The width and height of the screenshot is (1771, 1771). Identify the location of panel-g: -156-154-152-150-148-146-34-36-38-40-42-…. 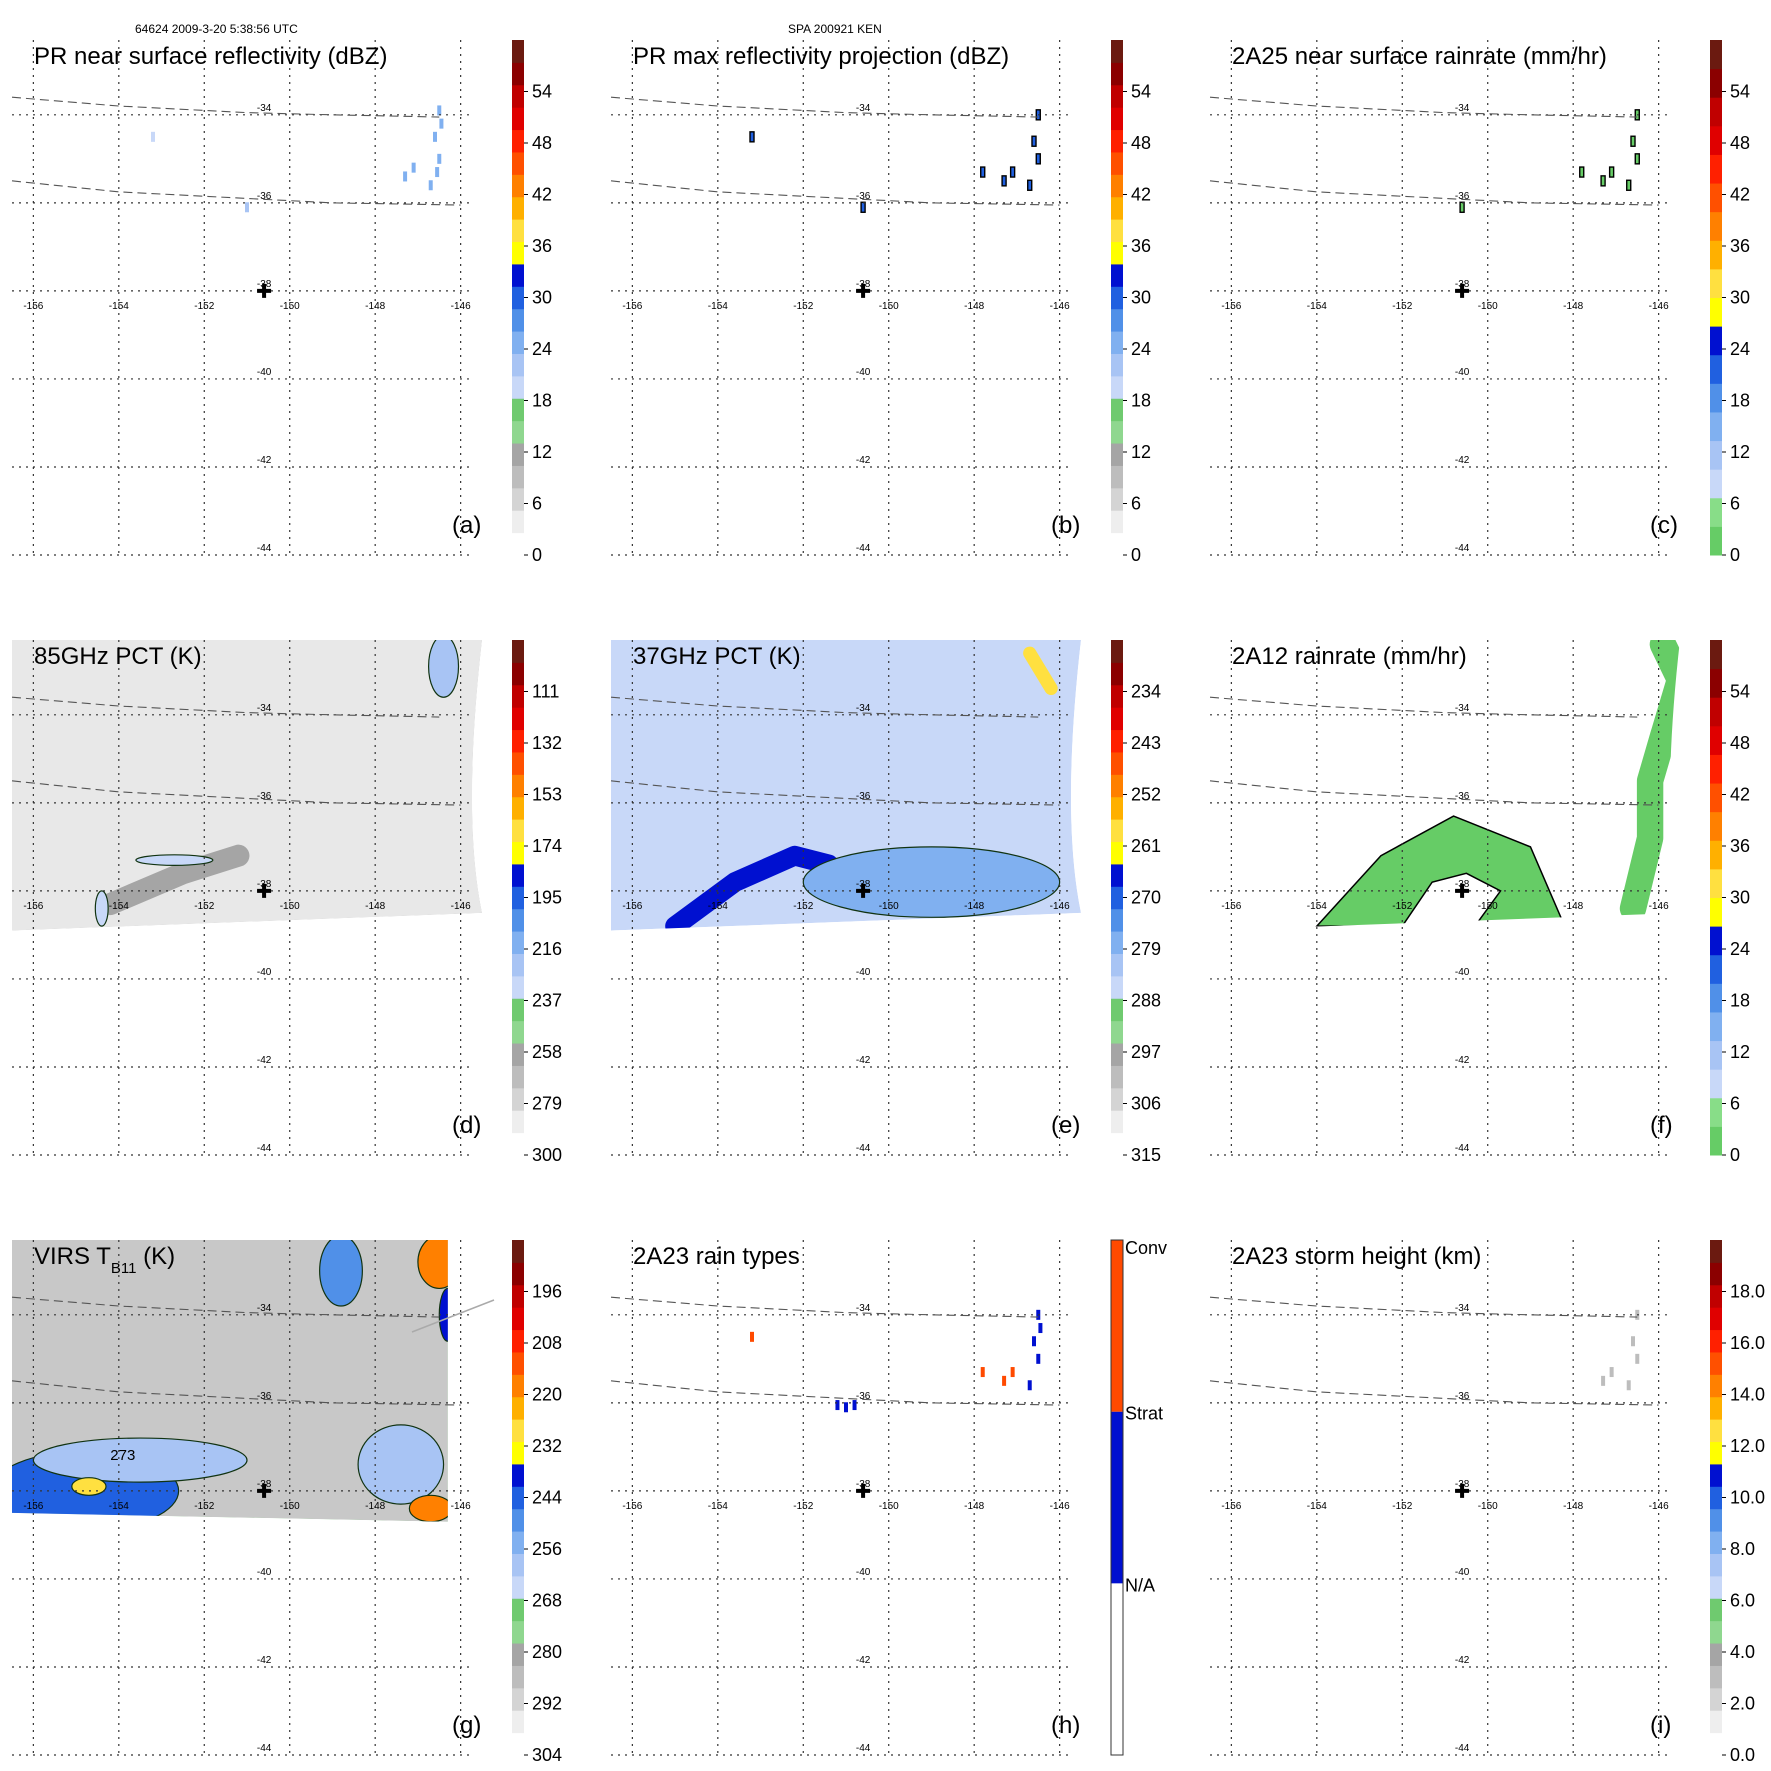
(286, 1502).